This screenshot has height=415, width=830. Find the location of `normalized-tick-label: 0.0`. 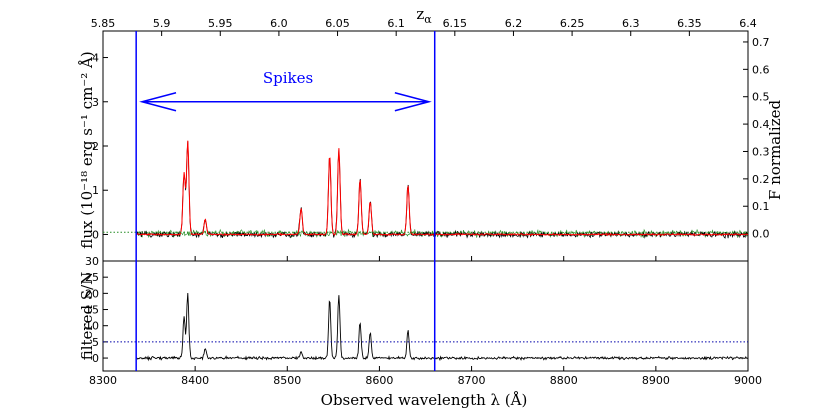

normalized-tick-label: 0.0 is located at coordinates (761, 234).